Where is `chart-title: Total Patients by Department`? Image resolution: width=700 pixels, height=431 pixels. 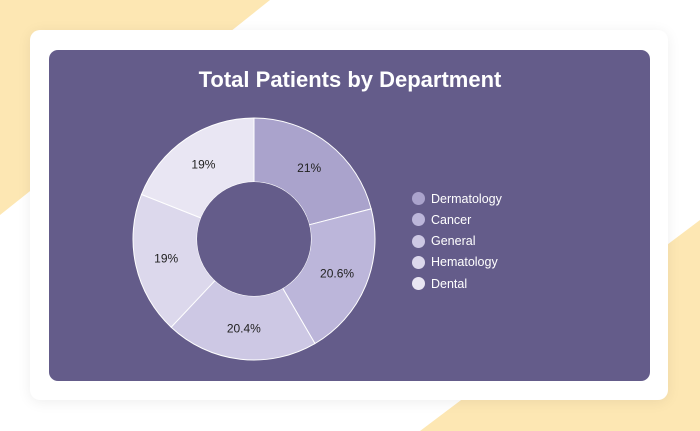
chart-title: Total Patients by Department is located at coordinates (350, 79).